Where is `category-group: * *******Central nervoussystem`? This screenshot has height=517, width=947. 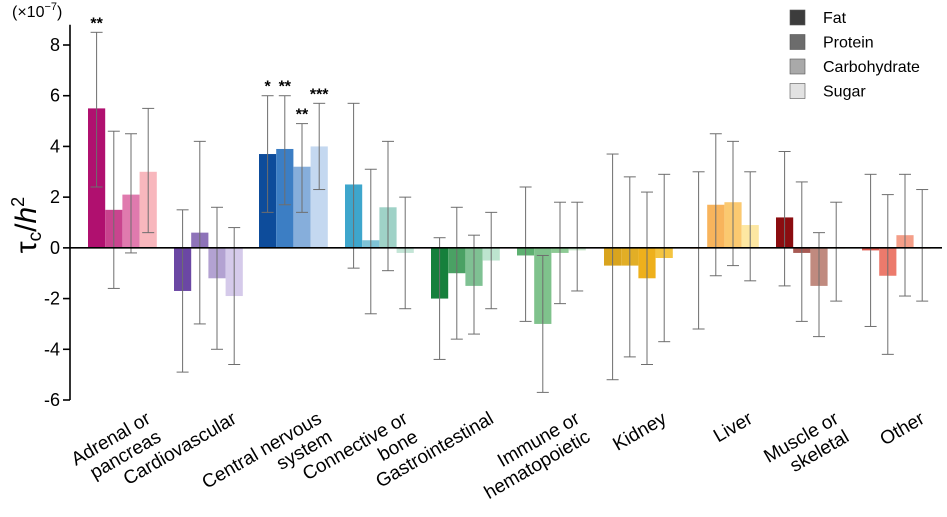
category-group: * *******Central nervoussystem is located at coordinates (267, 286).